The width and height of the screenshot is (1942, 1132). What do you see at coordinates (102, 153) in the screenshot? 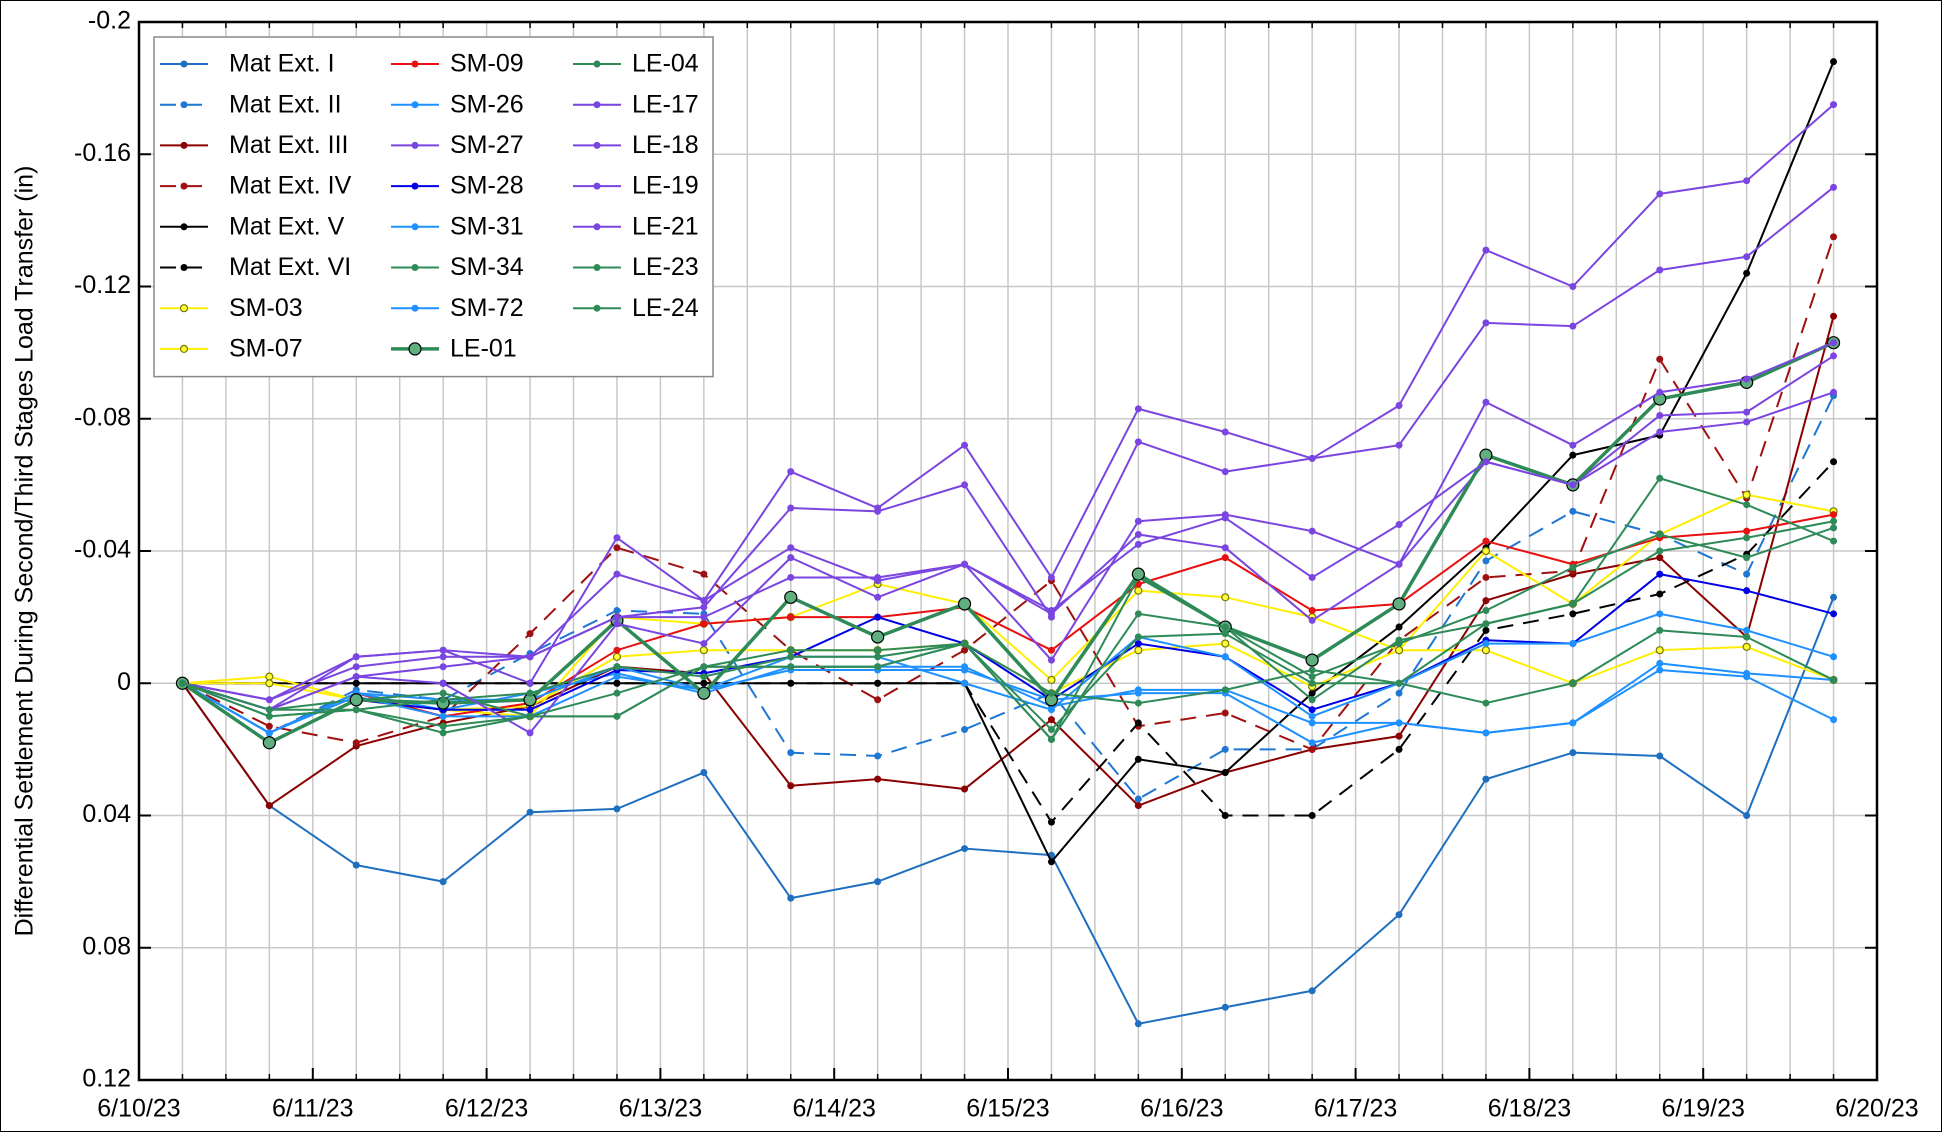
I see `y-tick-label: -0.16` at bounding box center [102, 153].